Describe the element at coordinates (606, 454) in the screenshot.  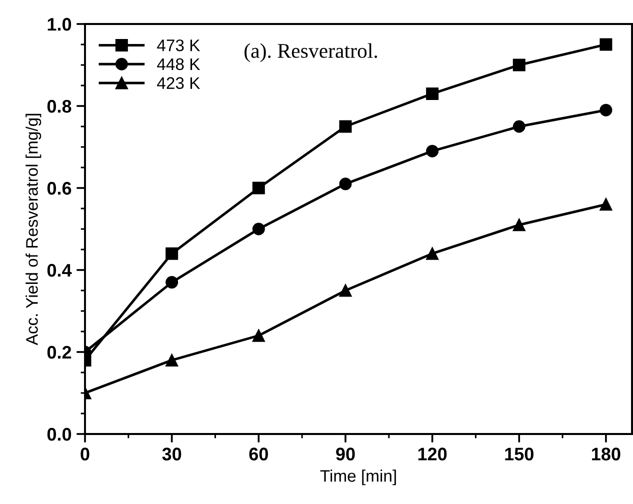
I see `x-tick-label: 180` at that location.